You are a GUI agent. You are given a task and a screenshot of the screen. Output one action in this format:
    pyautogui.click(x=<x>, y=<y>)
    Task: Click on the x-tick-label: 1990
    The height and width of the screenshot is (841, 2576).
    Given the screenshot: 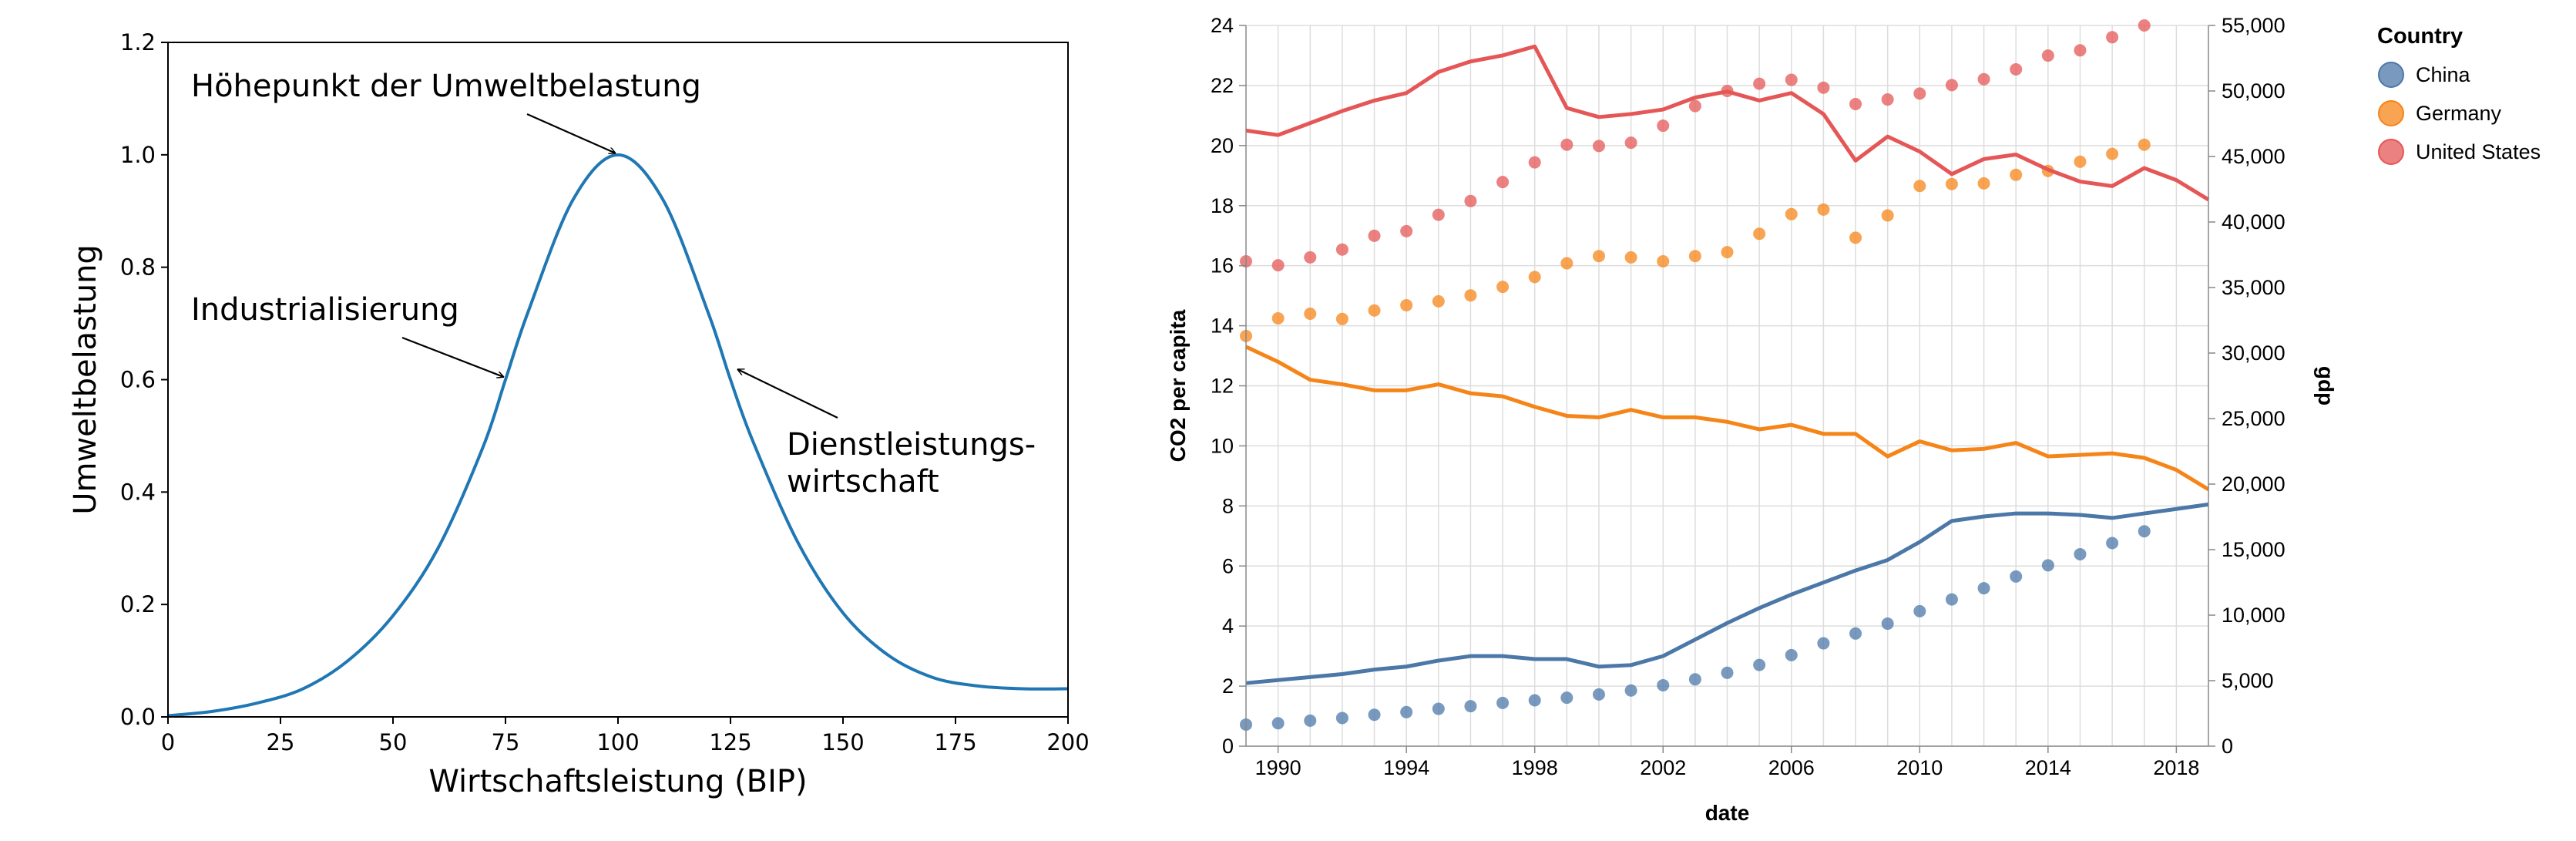 What is the action you would take?
    pyautogui.click(x=1278, y=767)
    